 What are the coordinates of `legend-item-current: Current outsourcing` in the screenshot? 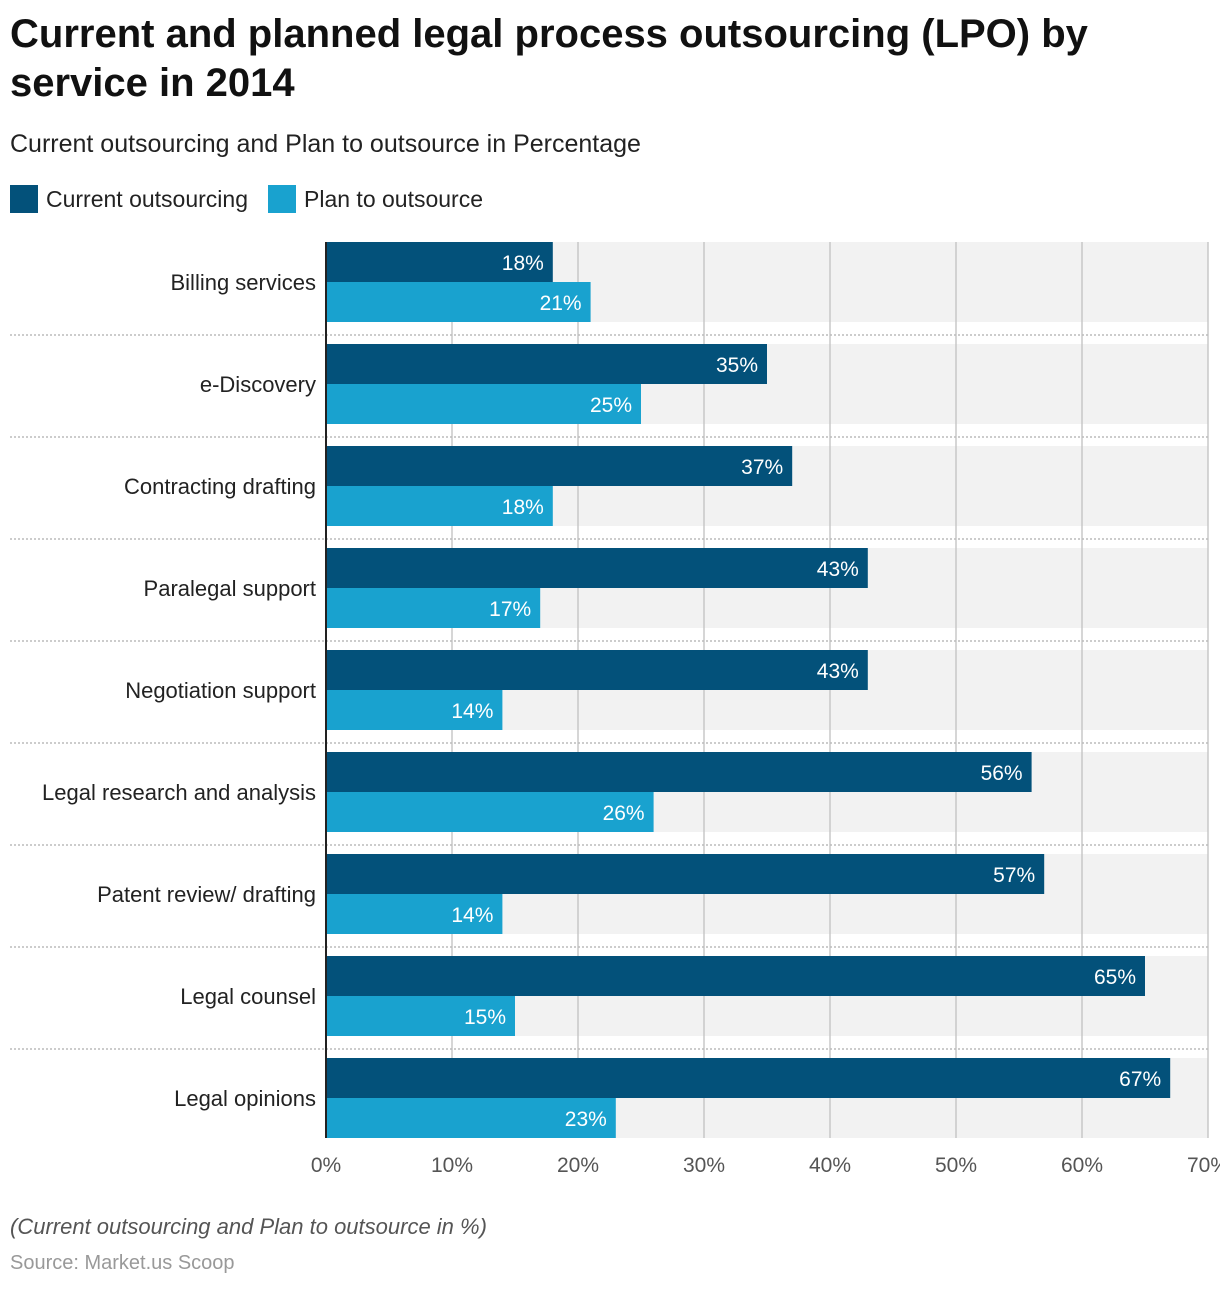 It's located at (129, 199).